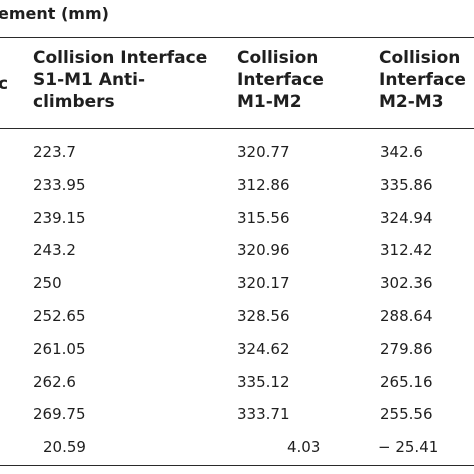 Image resolution: width=474 pixels, height=474 pixels. Describe the element at coordinates (263, 152) in the screenshot. I see `table-cell: 320.77` at that location.